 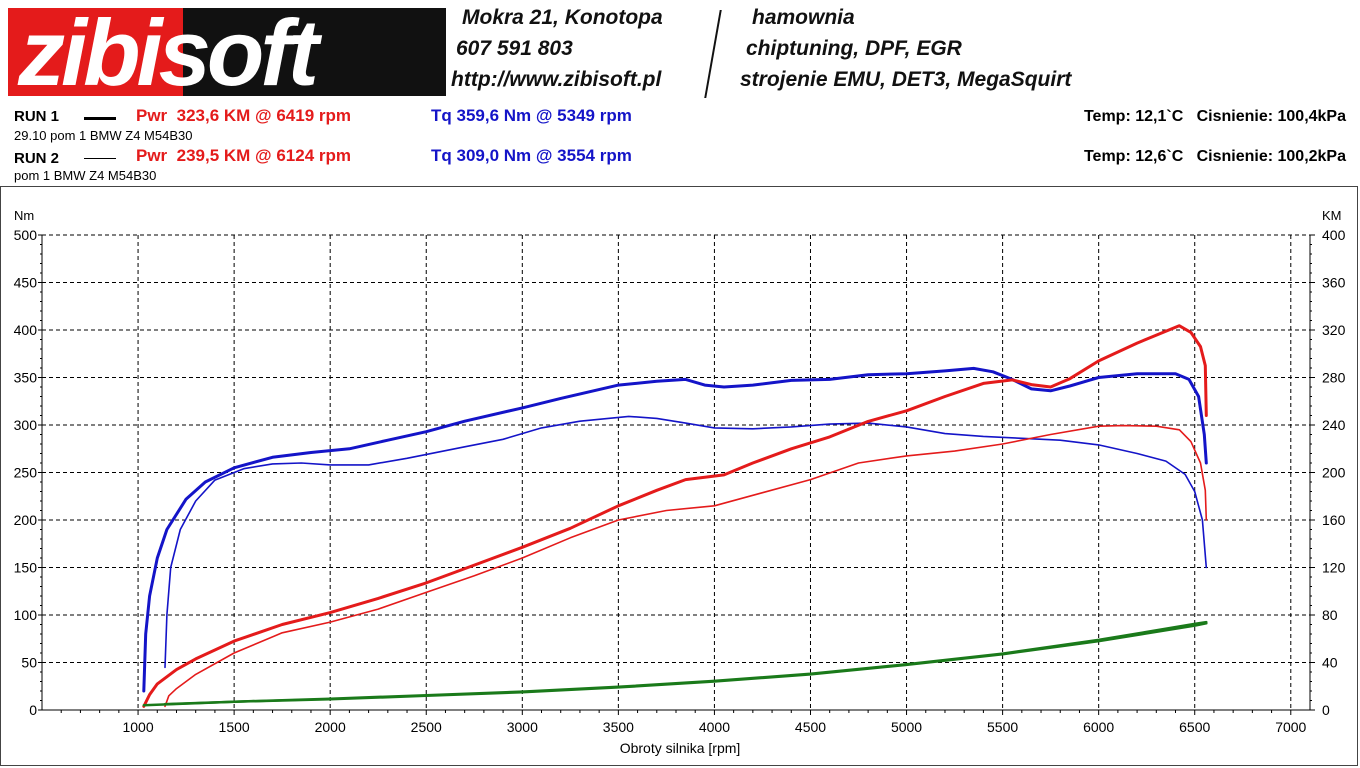 What do you see at coordinates (810, 727) in the screenshot?
I see `x-tick-label: 4500` at bounding box center [810, 727].